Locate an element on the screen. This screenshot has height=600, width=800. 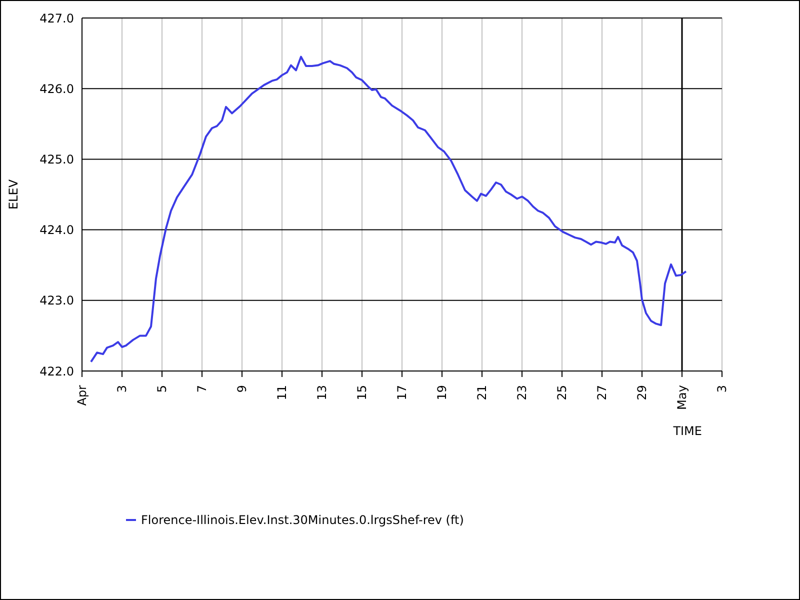
x-tick-label: 13 is located at coordinates (322, 392).